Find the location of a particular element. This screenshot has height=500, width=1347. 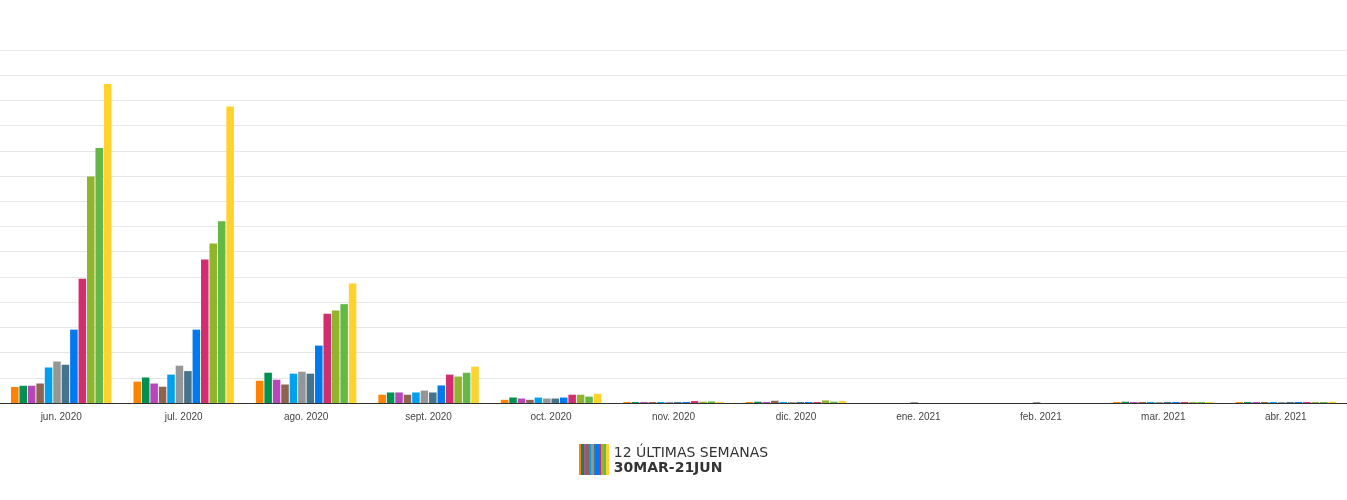

x-tick-label: jul. 2020 is located at coordinates (183, 416).